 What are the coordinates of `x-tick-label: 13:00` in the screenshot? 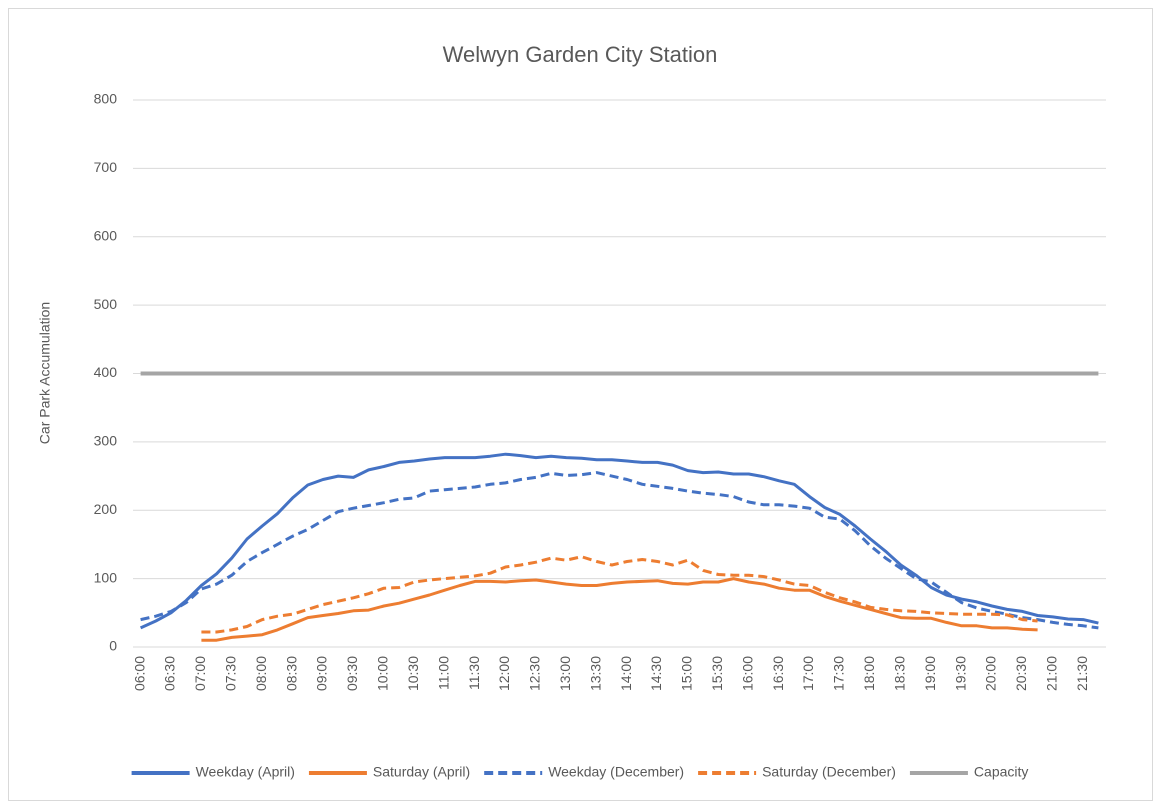 It's located at (565, 673).